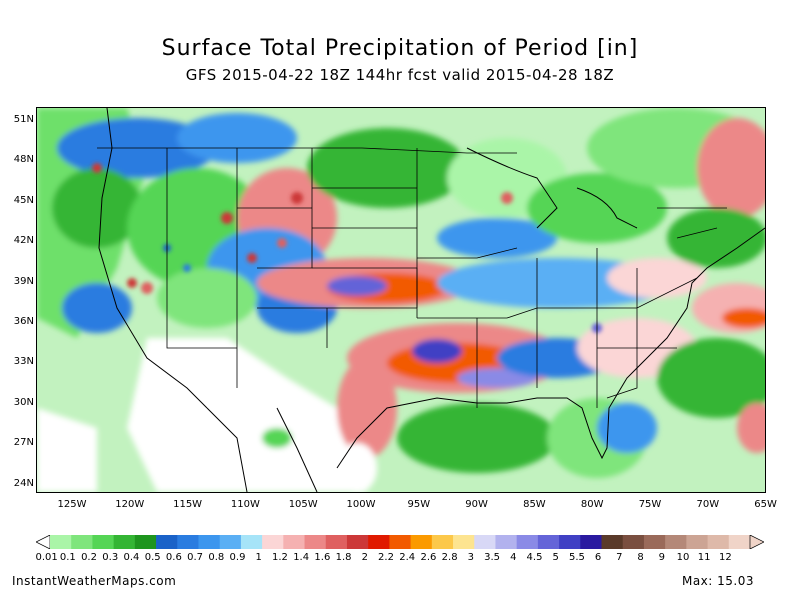  Describe the element at coordinates (756, 542) in the screenshot. I see `legend-arrow-right` at that location.